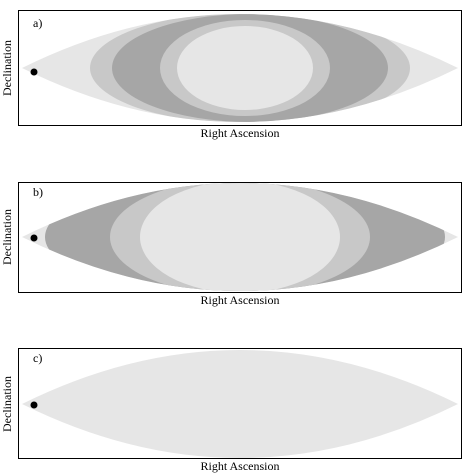 This screenshot has height=475, width=465. Describe the element at coordinates (37, 23) in the screenshot. I see `panel-label: a)` at that location.